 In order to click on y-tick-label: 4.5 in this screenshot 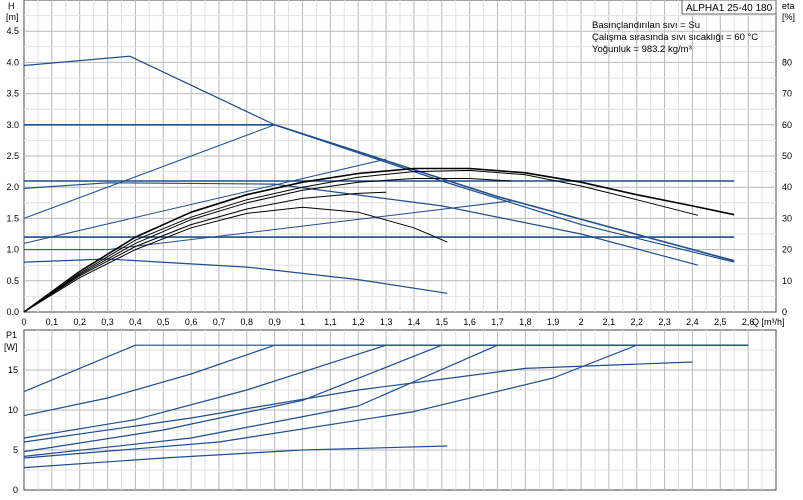, I will do `click(12, 31)`.